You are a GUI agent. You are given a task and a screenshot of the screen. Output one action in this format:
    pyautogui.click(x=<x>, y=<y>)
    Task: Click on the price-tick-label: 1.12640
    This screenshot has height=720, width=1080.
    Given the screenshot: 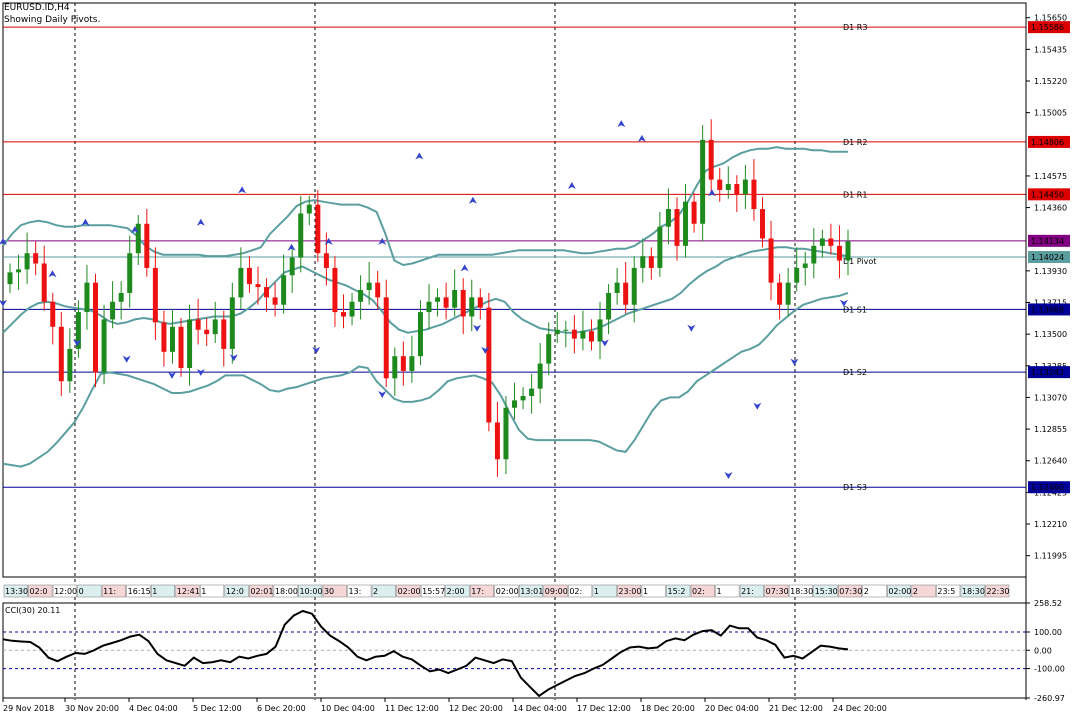 What is the action you would take?
    pyautogui.click(x=1050, y=461)
    